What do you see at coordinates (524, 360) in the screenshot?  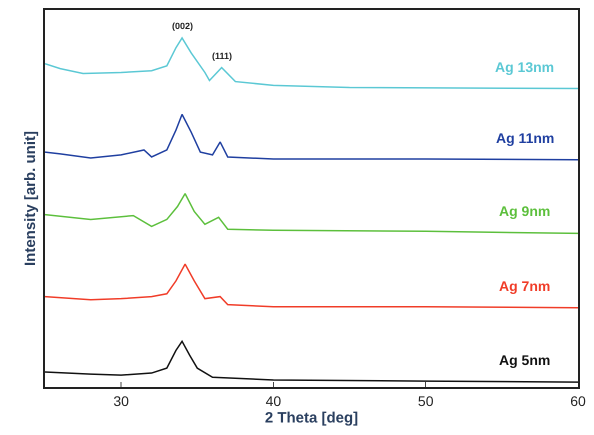 I see `series-label: Ag 5nm` at bounding box center [524, 360].